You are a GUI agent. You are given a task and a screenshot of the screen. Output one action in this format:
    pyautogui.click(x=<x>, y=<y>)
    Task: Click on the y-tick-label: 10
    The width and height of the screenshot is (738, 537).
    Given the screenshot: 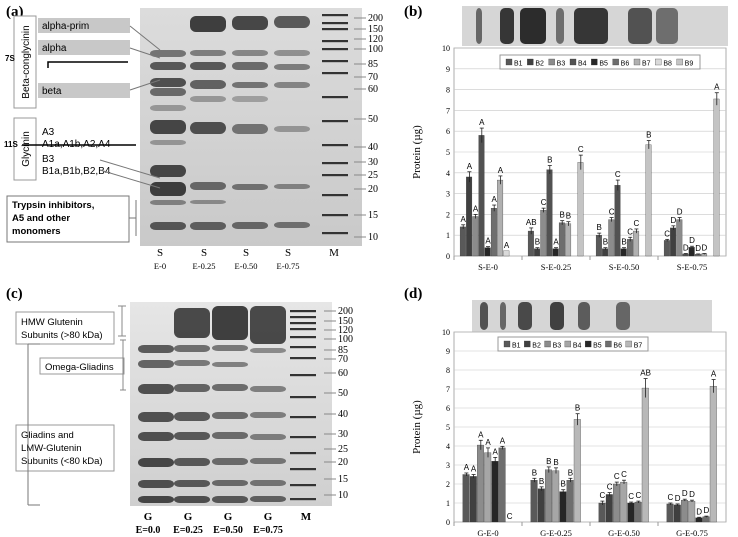 What is the action you would take?
    pyautogui.click(x=446, y=332)
    